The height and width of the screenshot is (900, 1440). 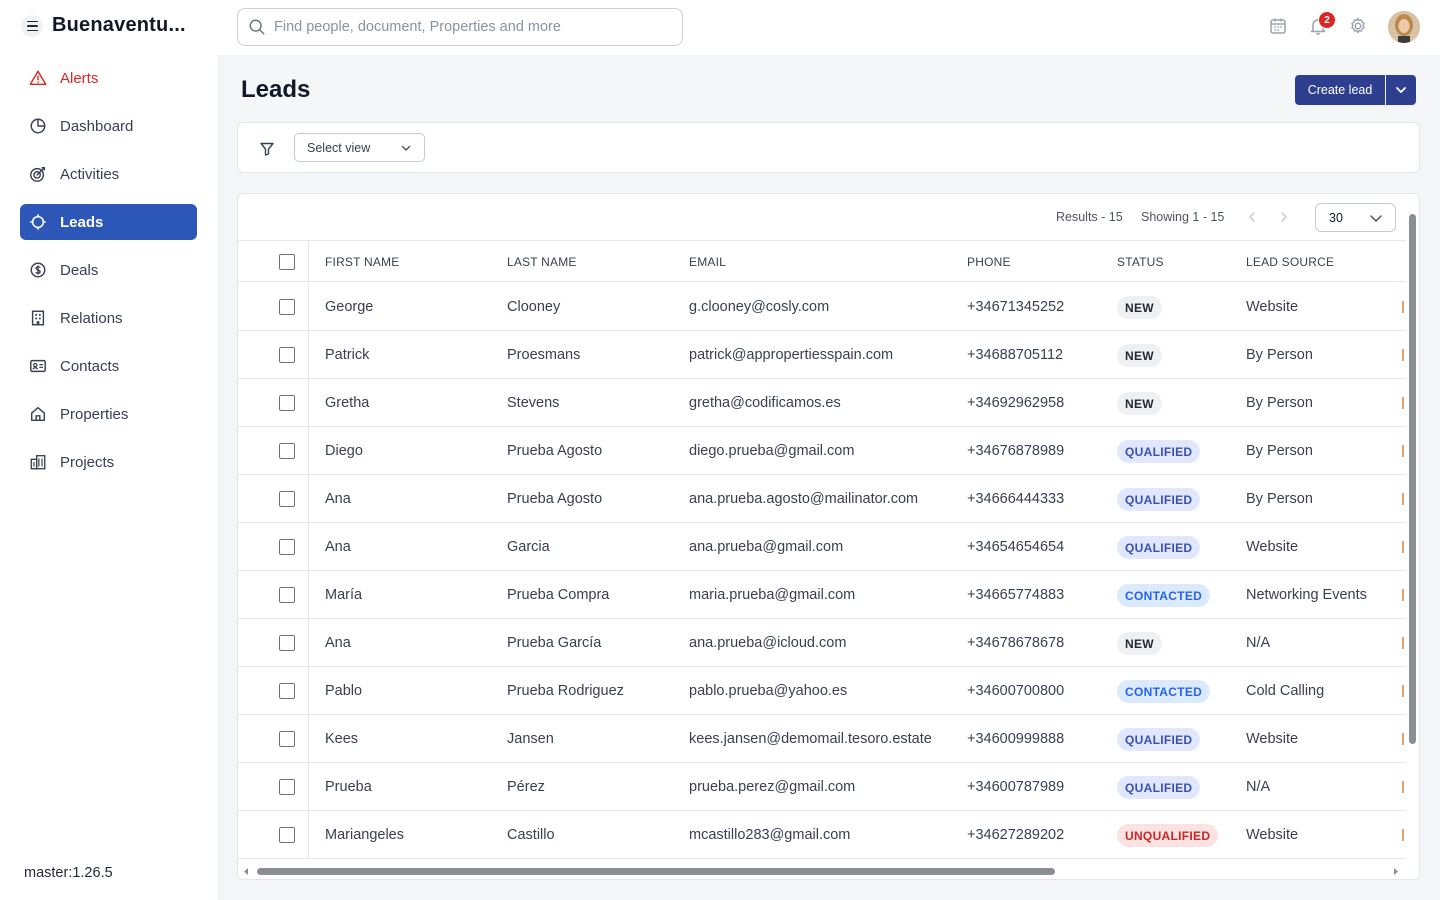 I want to click on sidebar-item-label: Properties, so click(x=94, y=414).